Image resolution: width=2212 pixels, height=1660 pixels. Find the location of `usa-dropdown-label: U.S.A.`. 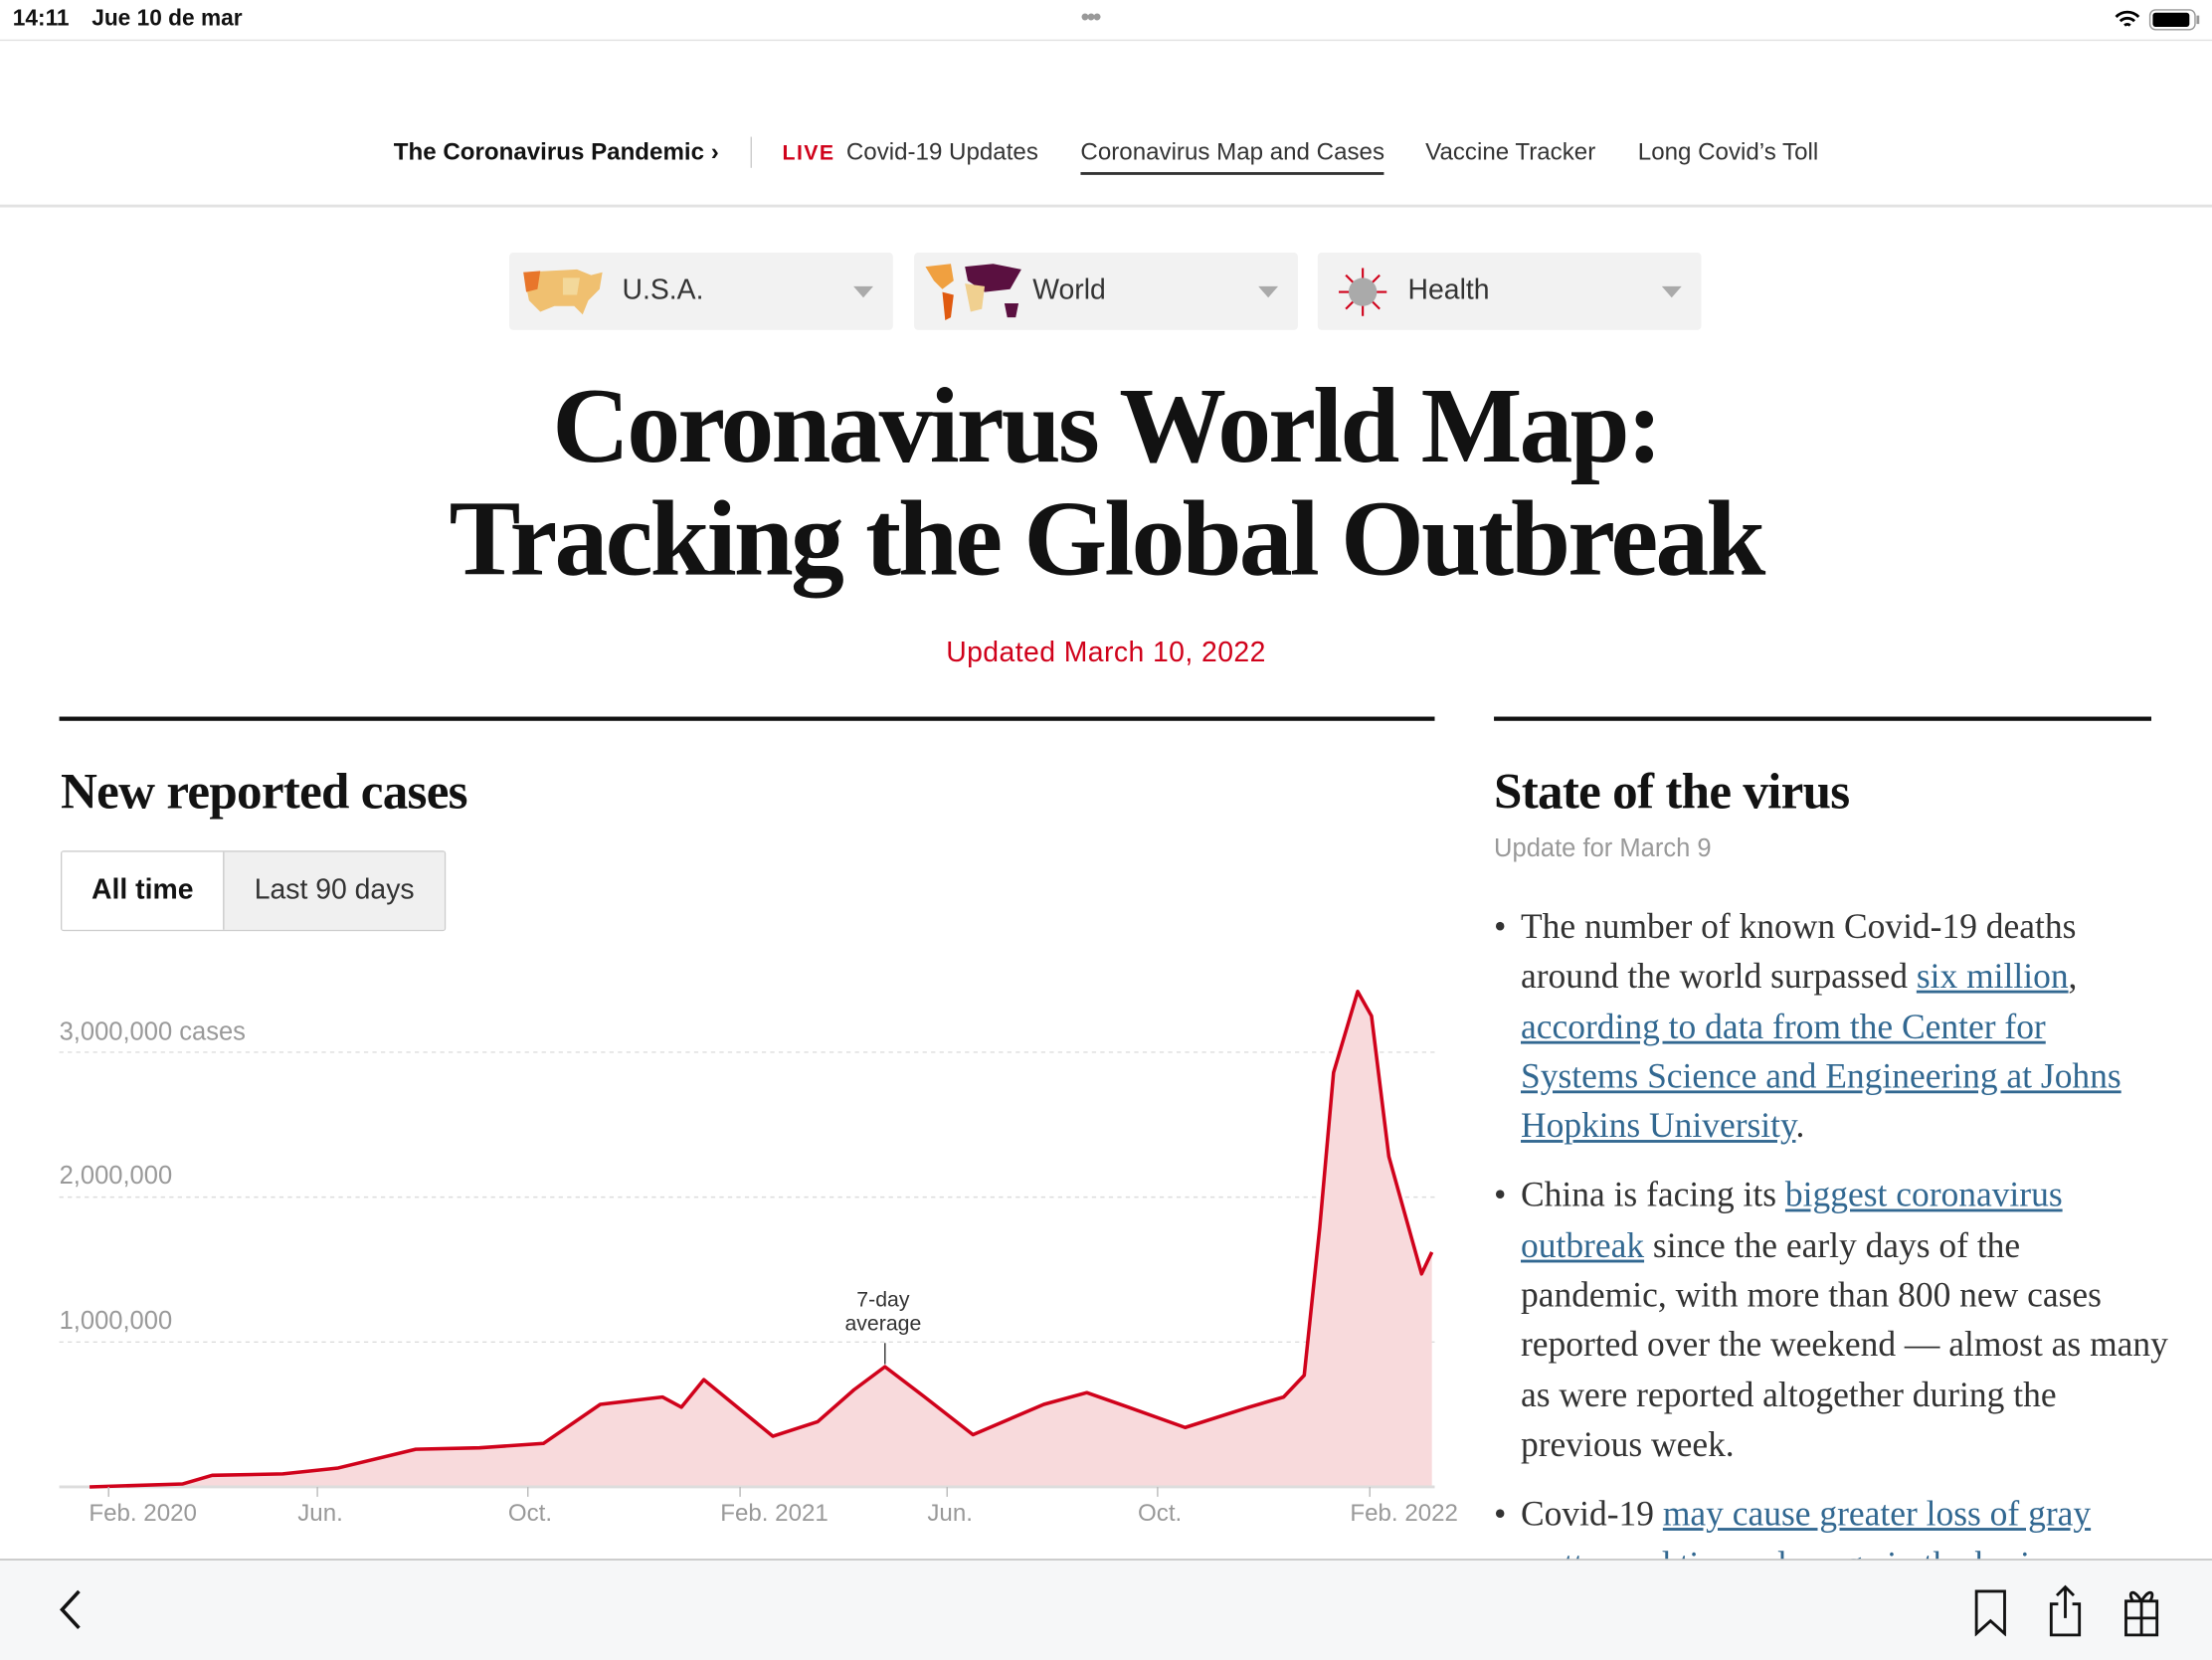

usa-dropdown-label: U.S.A. is located at coordinates (663, 290).